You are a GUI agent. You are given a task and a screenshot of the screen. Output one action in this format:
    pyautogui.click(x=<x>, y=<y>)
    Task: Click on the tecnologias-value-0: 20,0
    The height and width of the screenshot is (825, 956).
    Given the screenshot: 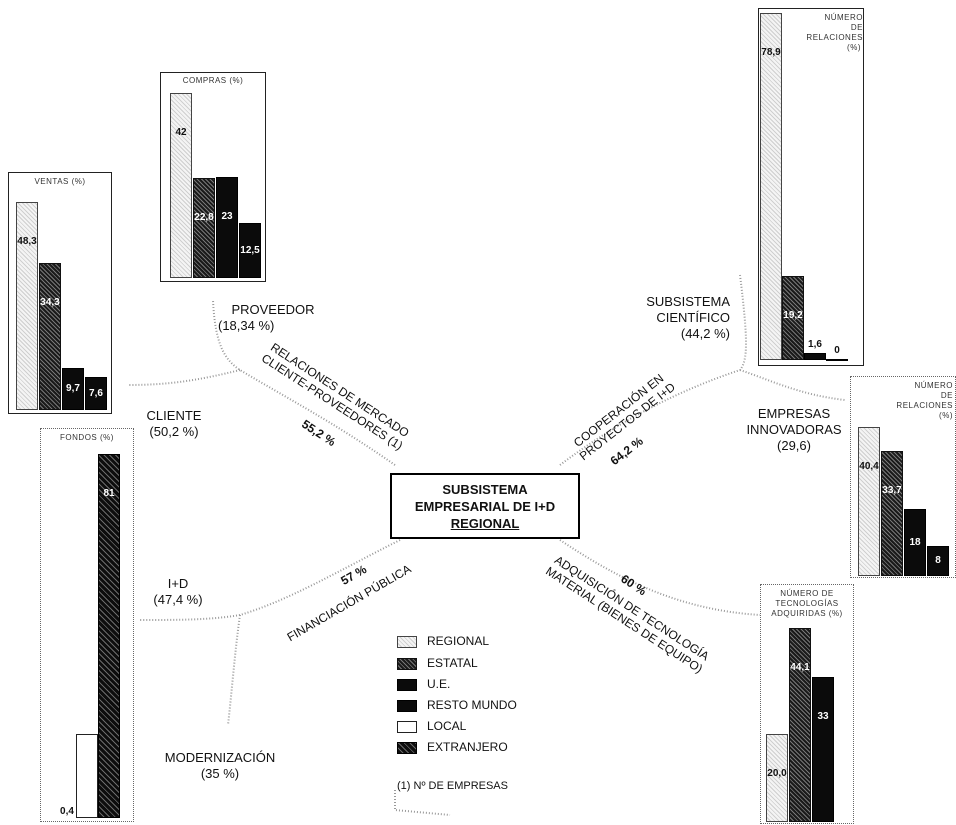 What is the action you would take?
    pyautogui.click(x=777, y=773)
    